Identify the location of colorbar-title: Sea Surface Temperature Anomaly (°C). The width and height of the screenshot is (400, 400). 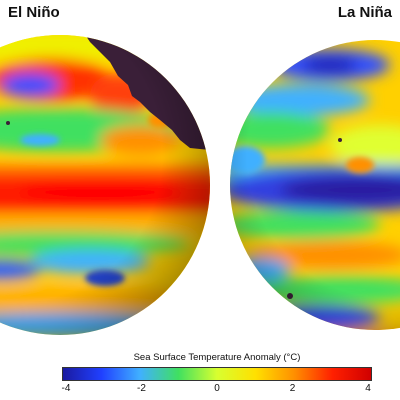
(217, 357).